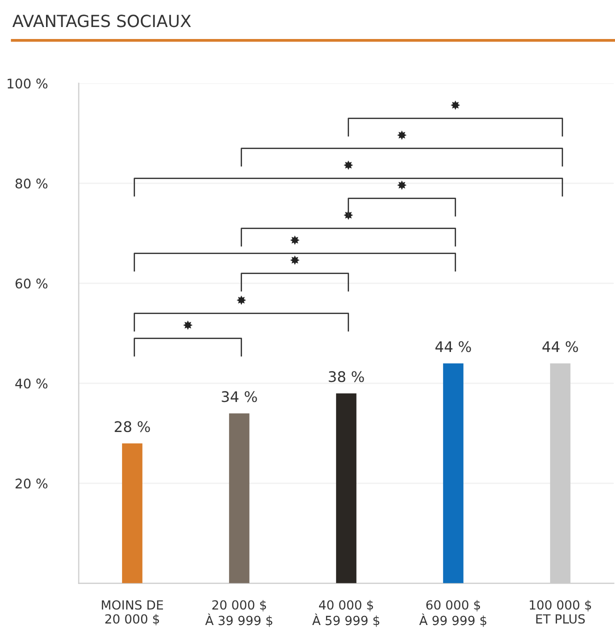 Image resolution: width=615 pixels, height=641 pixels. What do you see at coordinates (132, 613) in the screenshot?
I see `x-tick-label: MOINS DE 20 000 $` at bounding box center [132, 613].